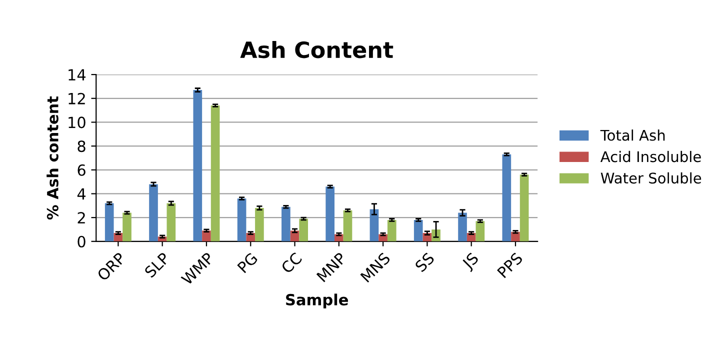 The image size is (712, 355). I want to click on y-tick-label: 4, so click(81, 194).